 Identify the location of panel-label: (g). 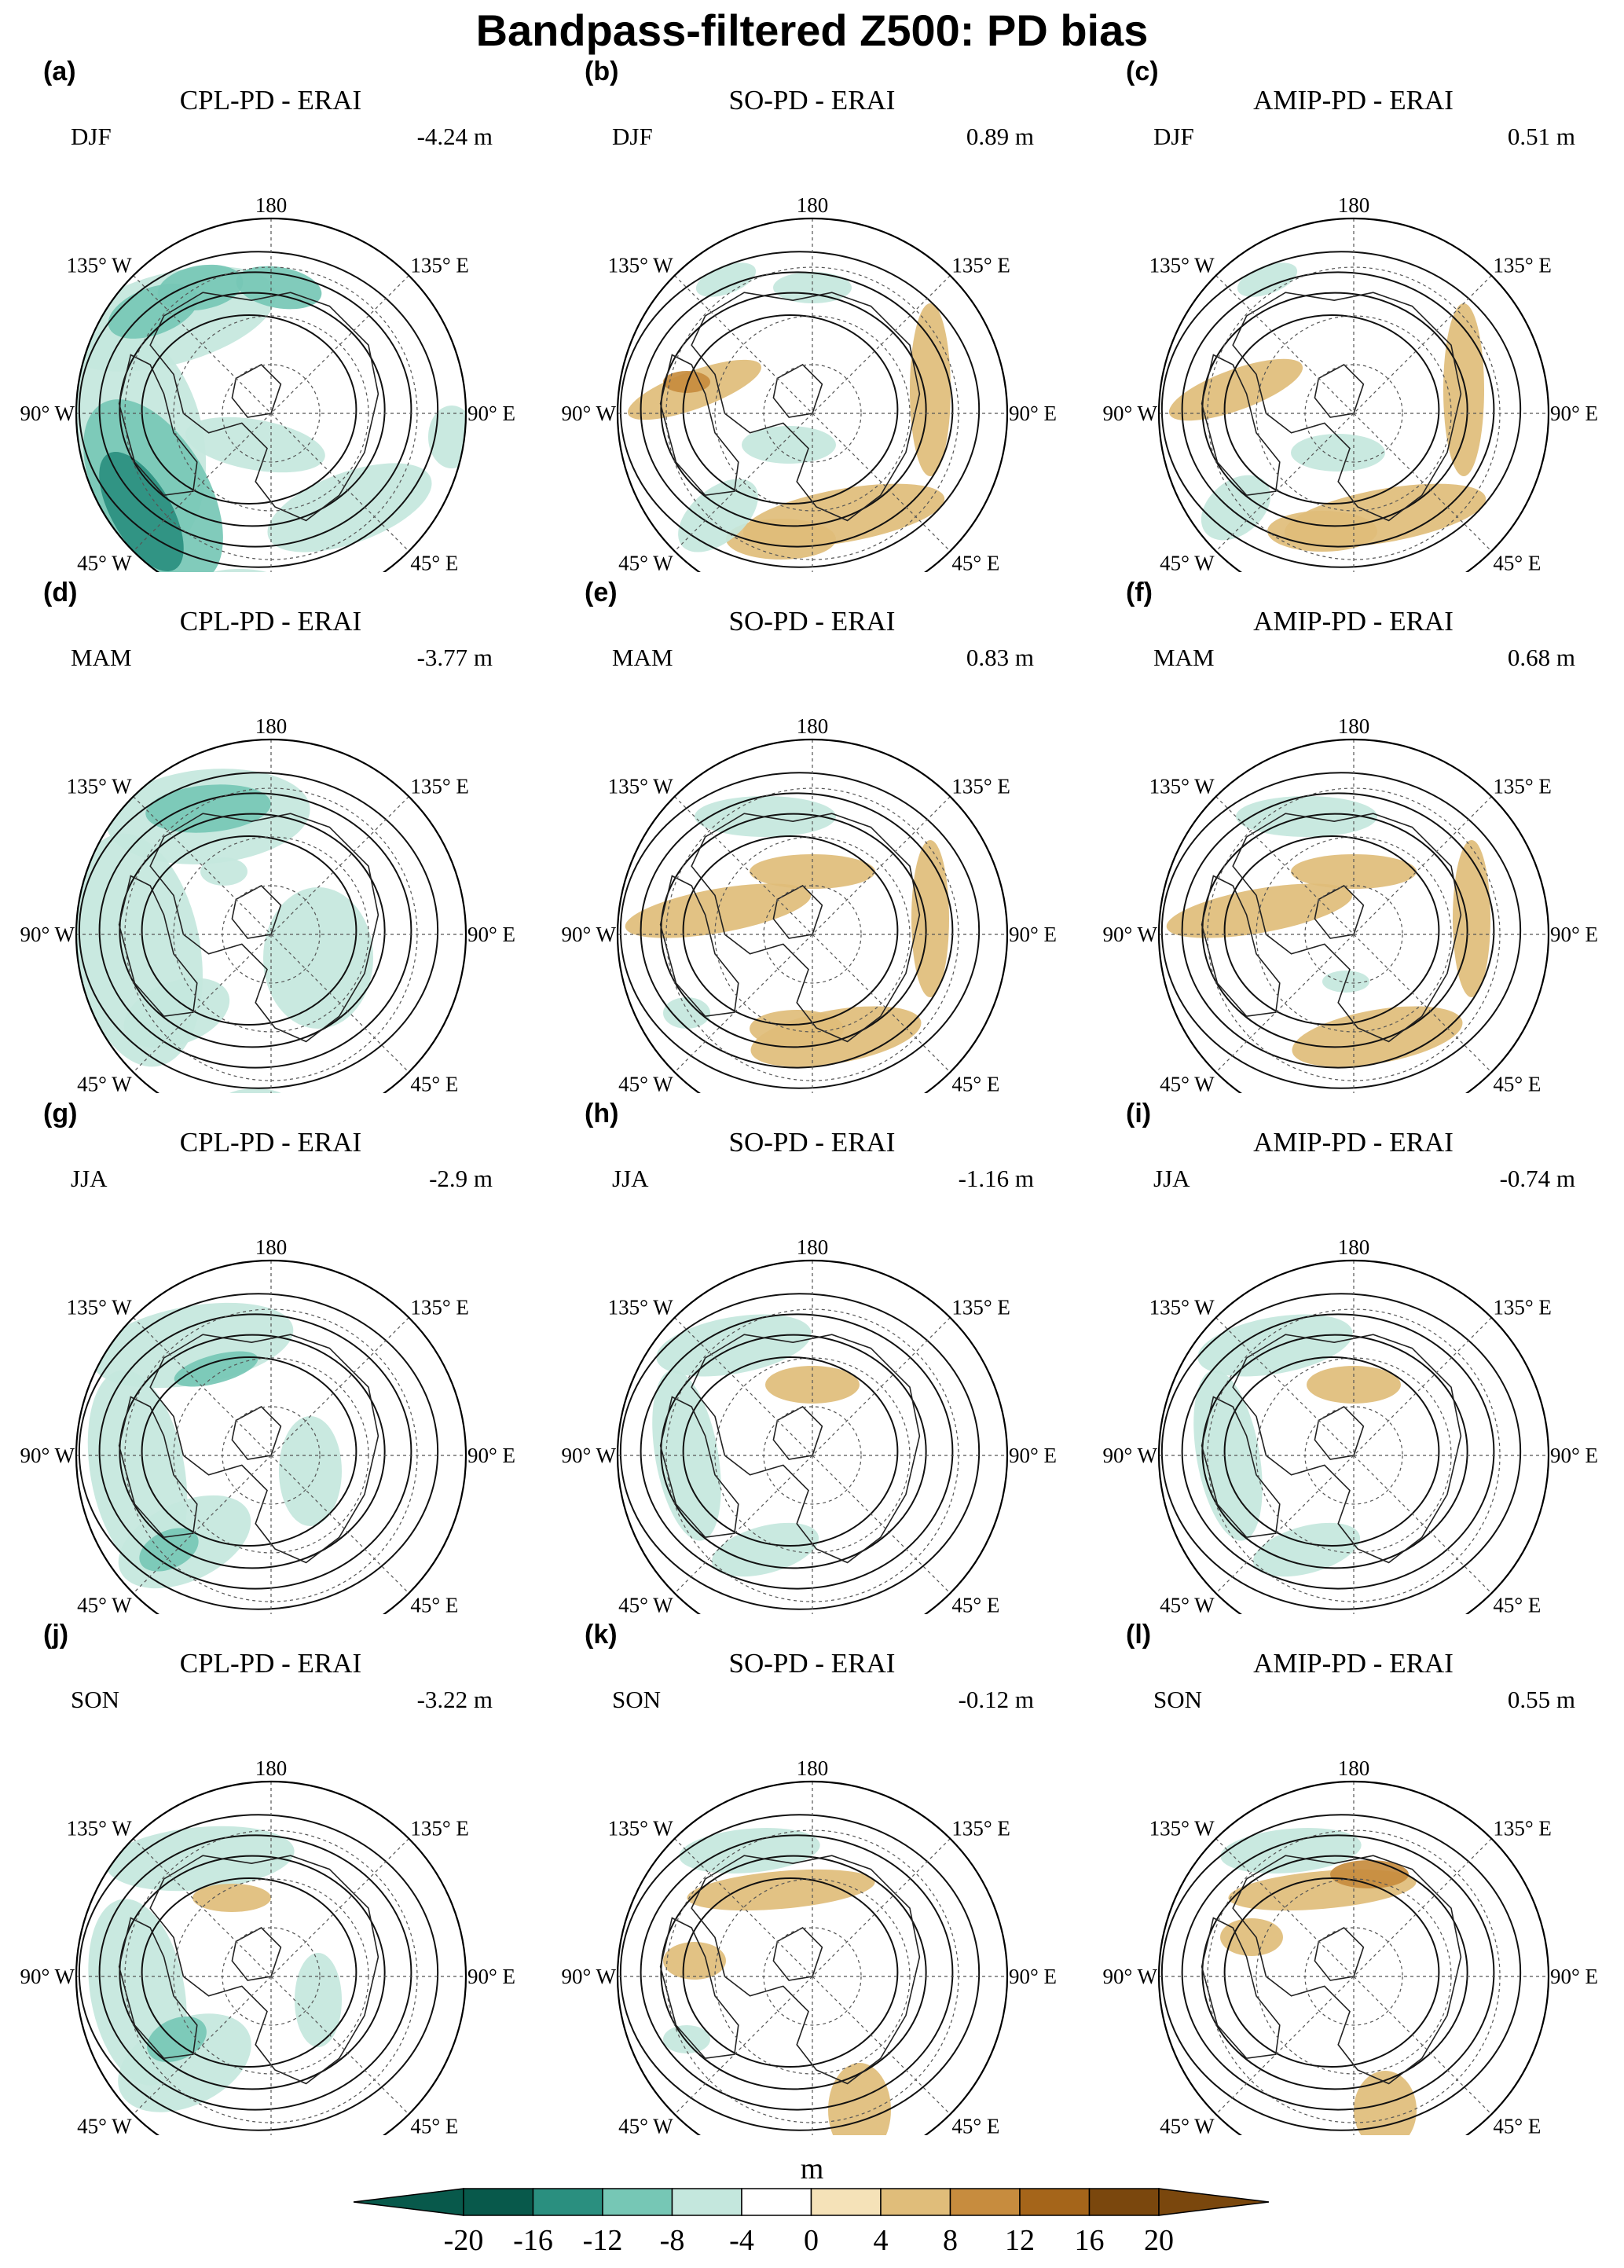
(60, 1114).